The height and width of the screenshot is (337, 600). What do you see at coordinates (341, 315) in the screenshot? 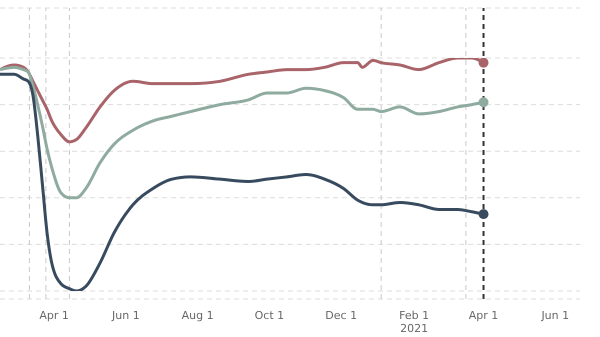
I see `x-tick-label: Dec 1` at bounding box center [341, 315].